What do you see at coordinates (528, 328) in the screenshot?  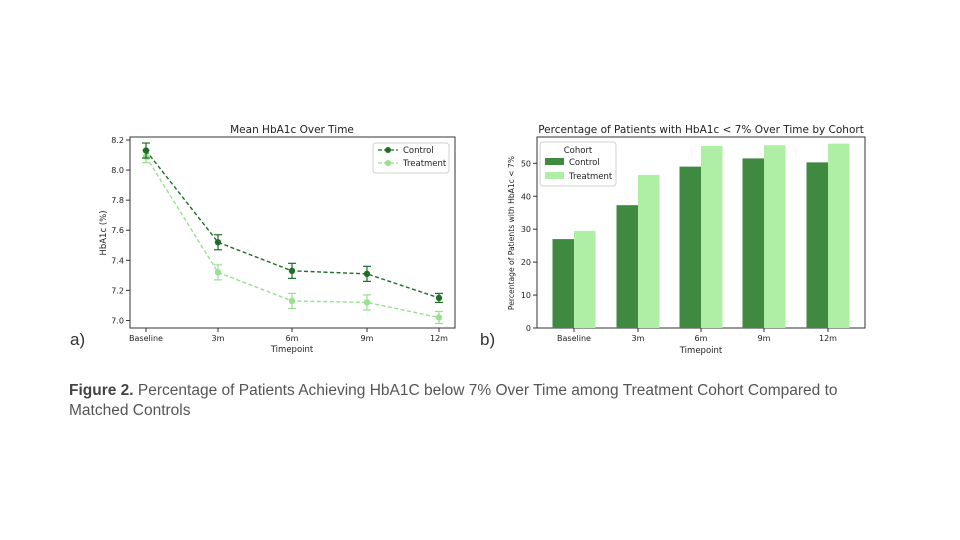 I see `chart-b-ytick-label: 0` at bounding box center [528, 328].